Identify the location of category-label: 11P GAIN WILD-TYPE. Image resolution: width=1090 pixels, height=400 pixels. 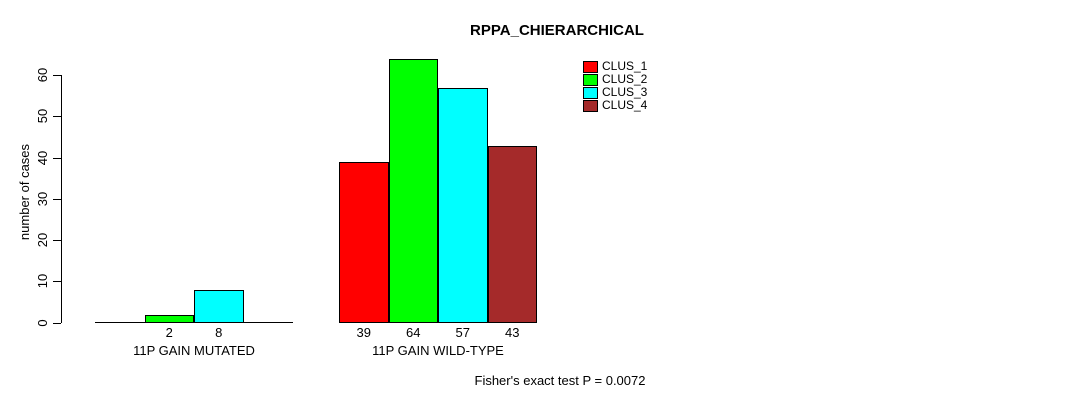
(438, 350).